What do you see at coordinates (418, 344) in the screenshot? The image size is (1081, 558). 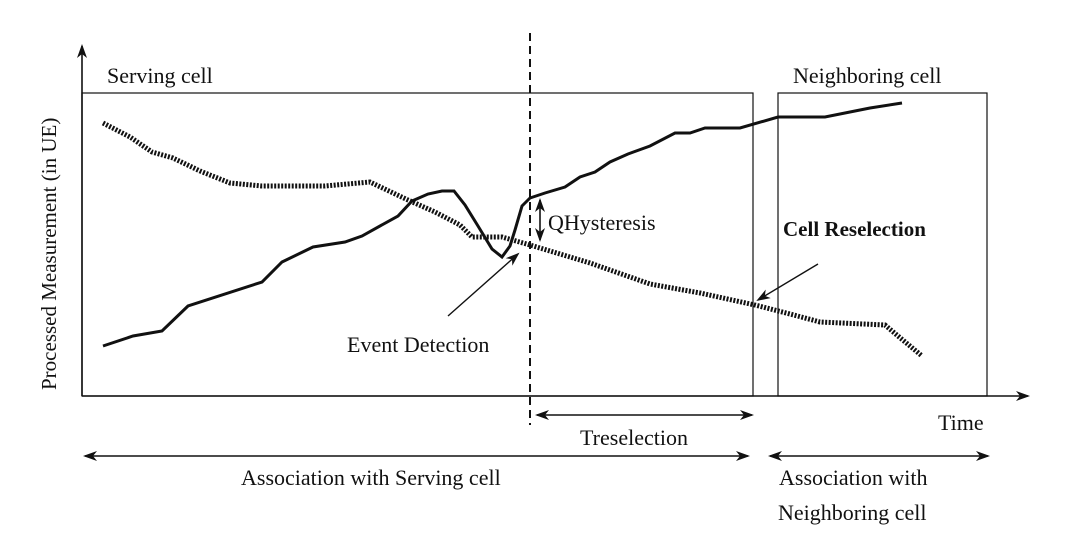 I see `event-detection-label: Event Detection` at bounding box center [418, 344].